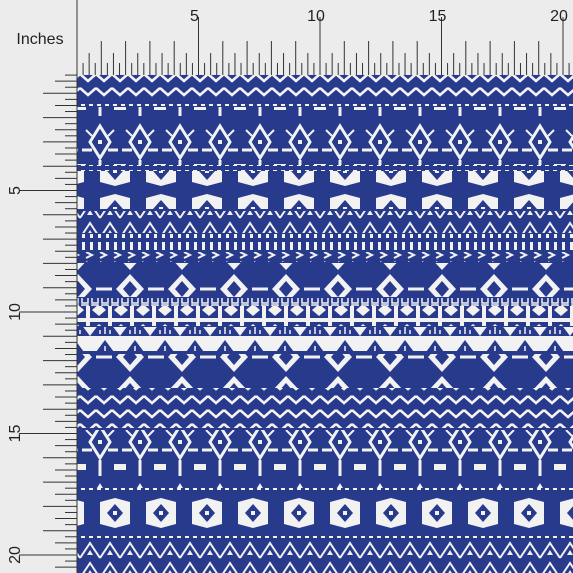 This screenshot has height=573, width=573. I want to click on white-triangle-band, so click(325, 339).